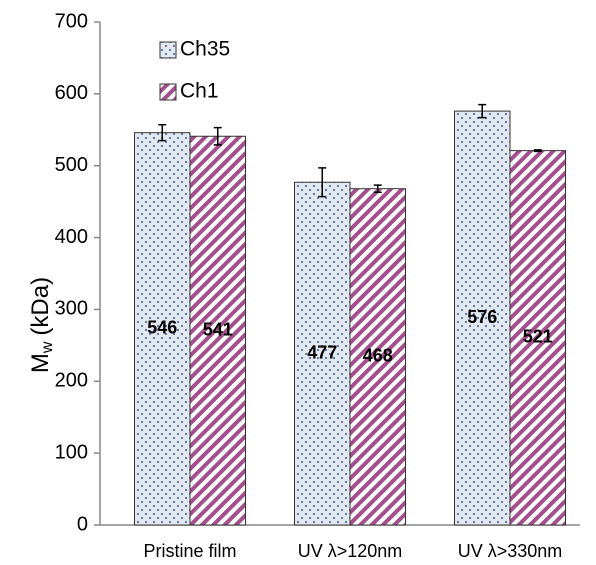 The height and width of the screenshot is (565, 596). I want to click on y-axis-label: Mw (kDa), so click(41, 325).